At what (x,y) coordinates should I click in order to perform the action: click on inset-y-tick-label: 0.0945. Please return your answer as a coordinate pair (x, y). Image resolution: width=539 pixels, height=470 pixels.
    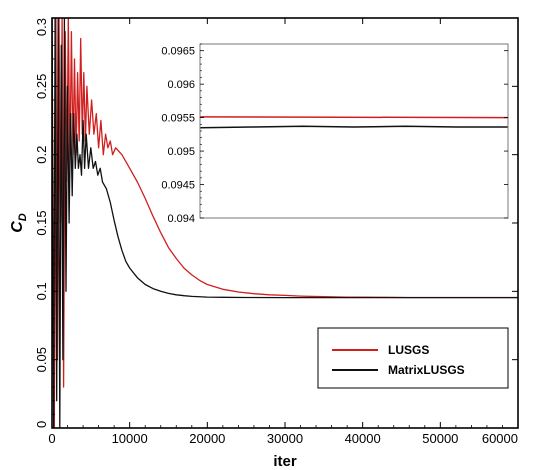
    Looking at the image, I should click on (178, 186).